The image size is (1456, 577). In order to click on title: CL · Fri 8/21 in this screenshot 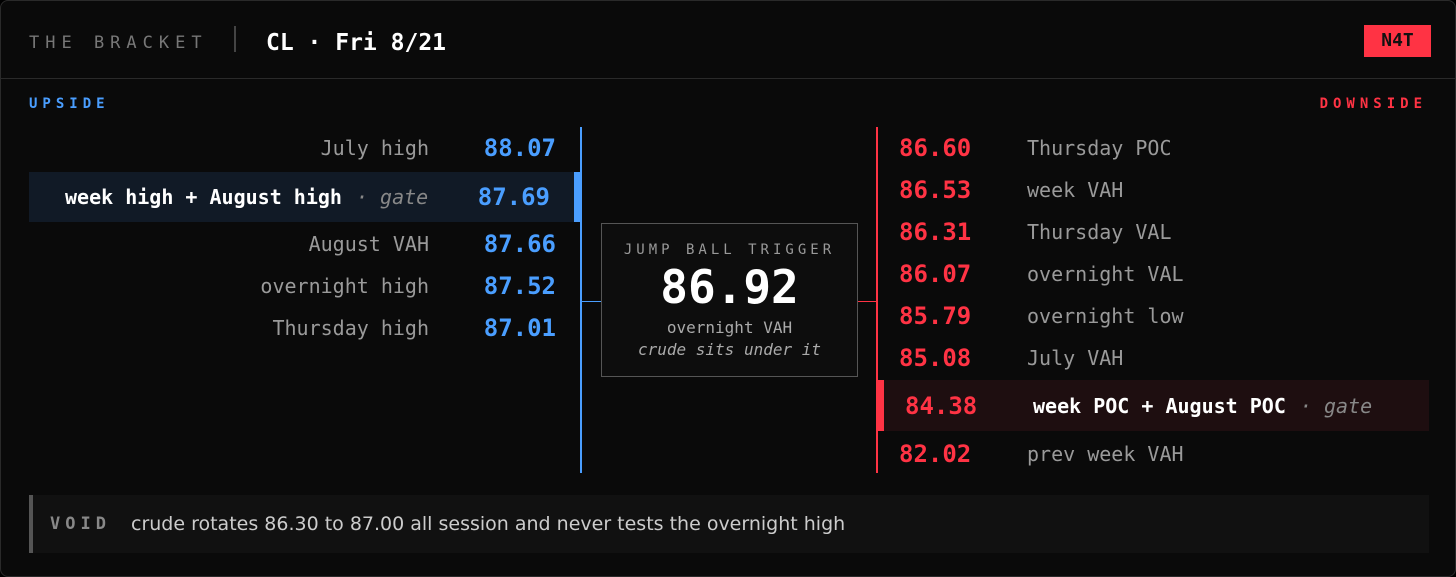, I will do `click(356, 43)`.